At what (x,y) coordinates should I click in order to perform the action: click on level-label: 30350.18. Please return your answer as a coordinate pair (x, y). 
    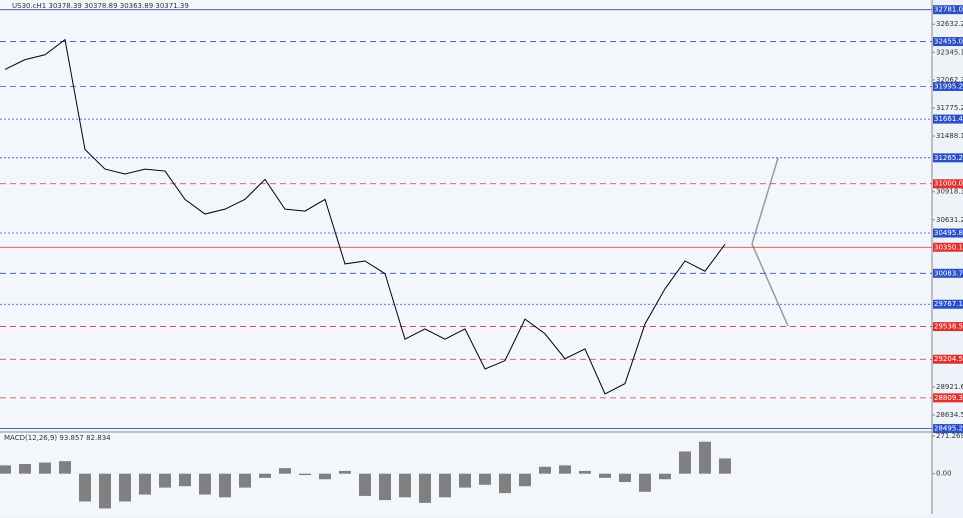
    Looking at the image, I should click on (948, 247).